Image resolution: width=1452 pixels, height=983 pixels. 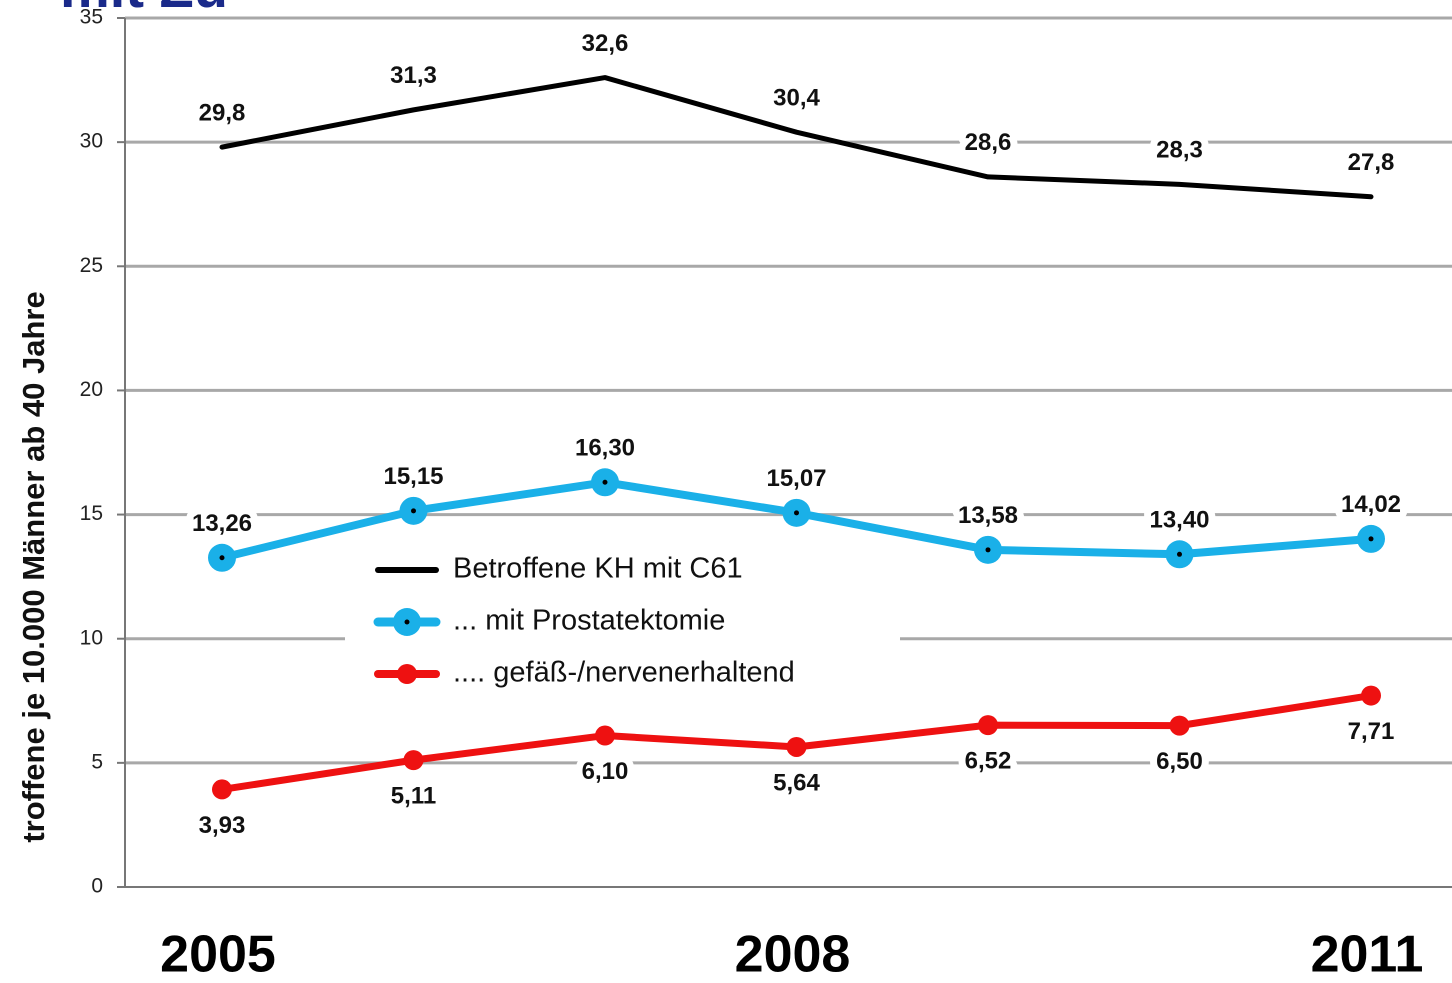 What do you see at coordinates (796, 98) in the screenshot?
I see `data-label: 30,4` at bounding box center [796, 98].